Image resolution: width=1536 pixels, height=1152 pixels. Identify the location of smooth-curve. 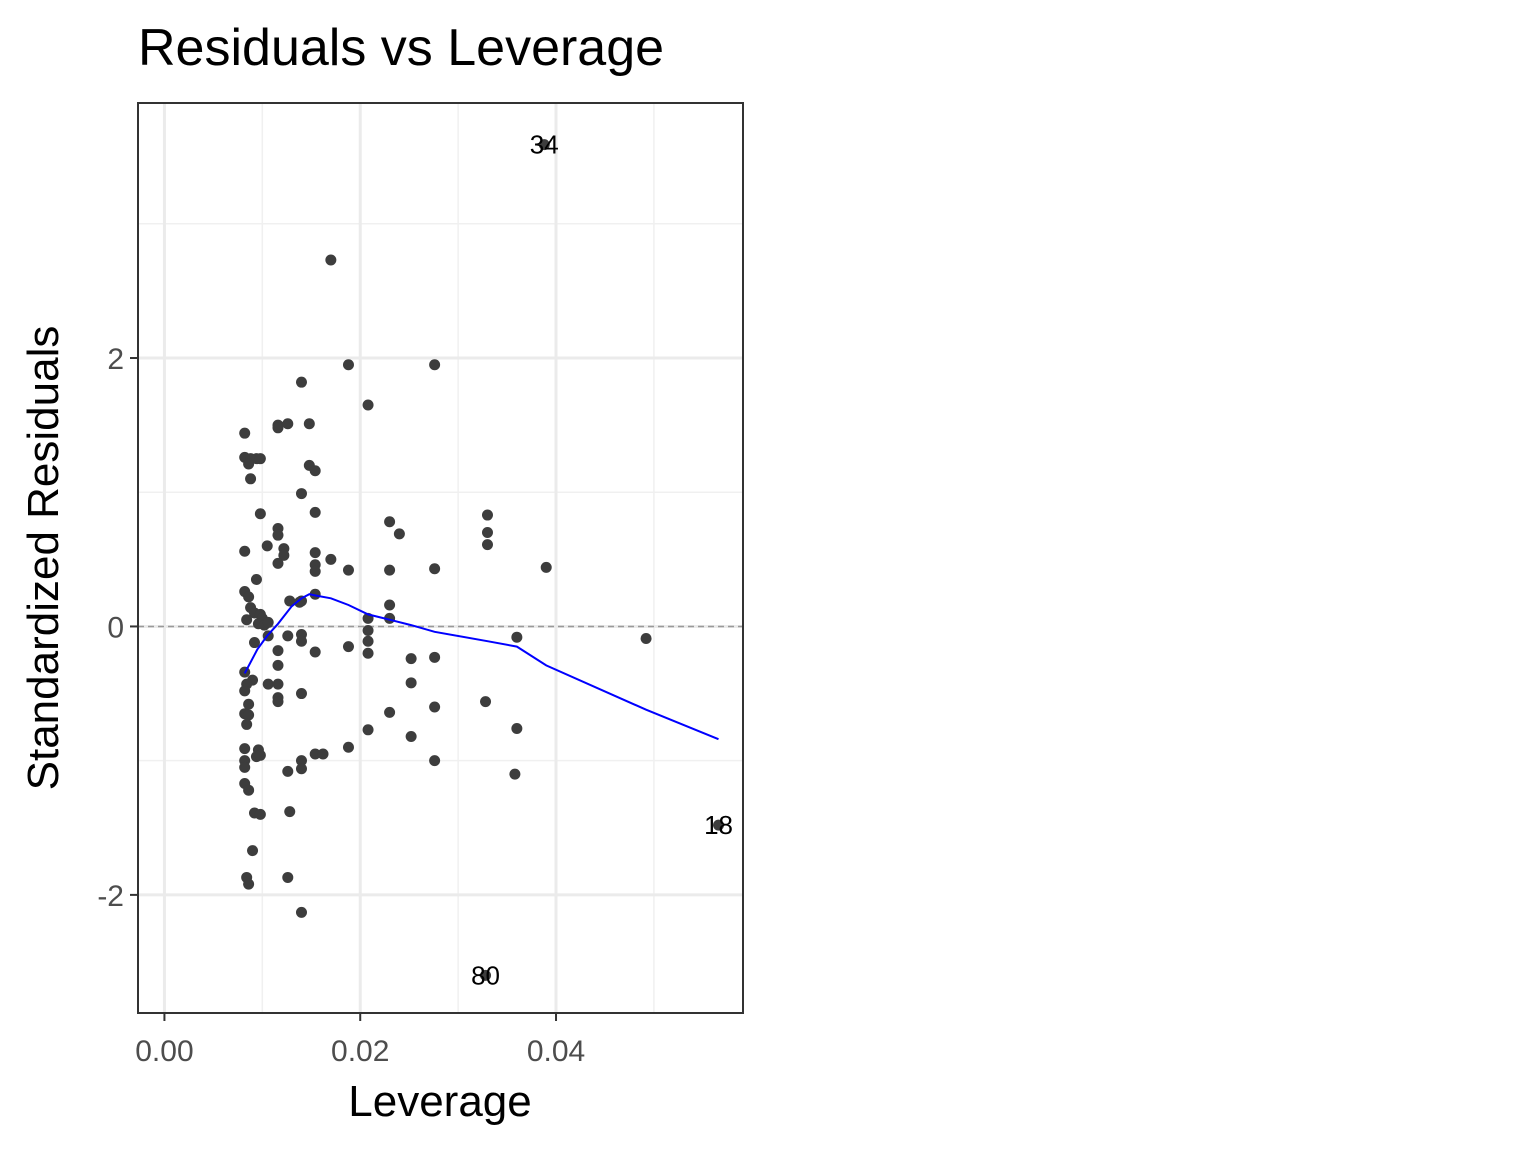
(481, 667).